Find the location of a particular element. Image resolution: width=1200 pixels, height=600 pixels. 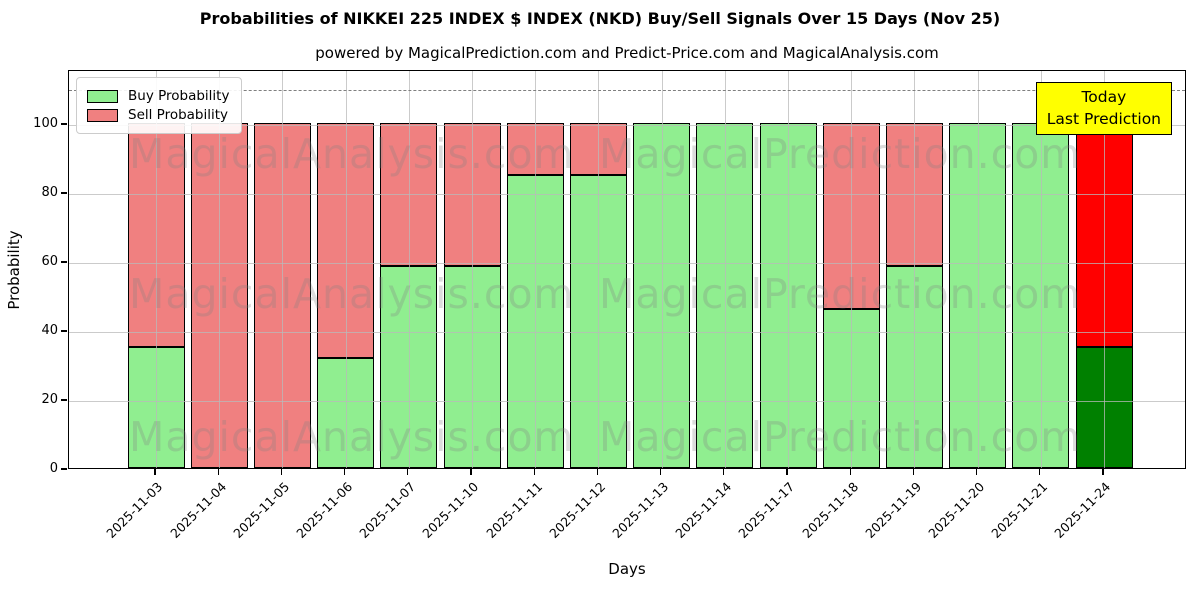

today-annotation-line2: Last Prediction is located at coordinates (1103, 118).